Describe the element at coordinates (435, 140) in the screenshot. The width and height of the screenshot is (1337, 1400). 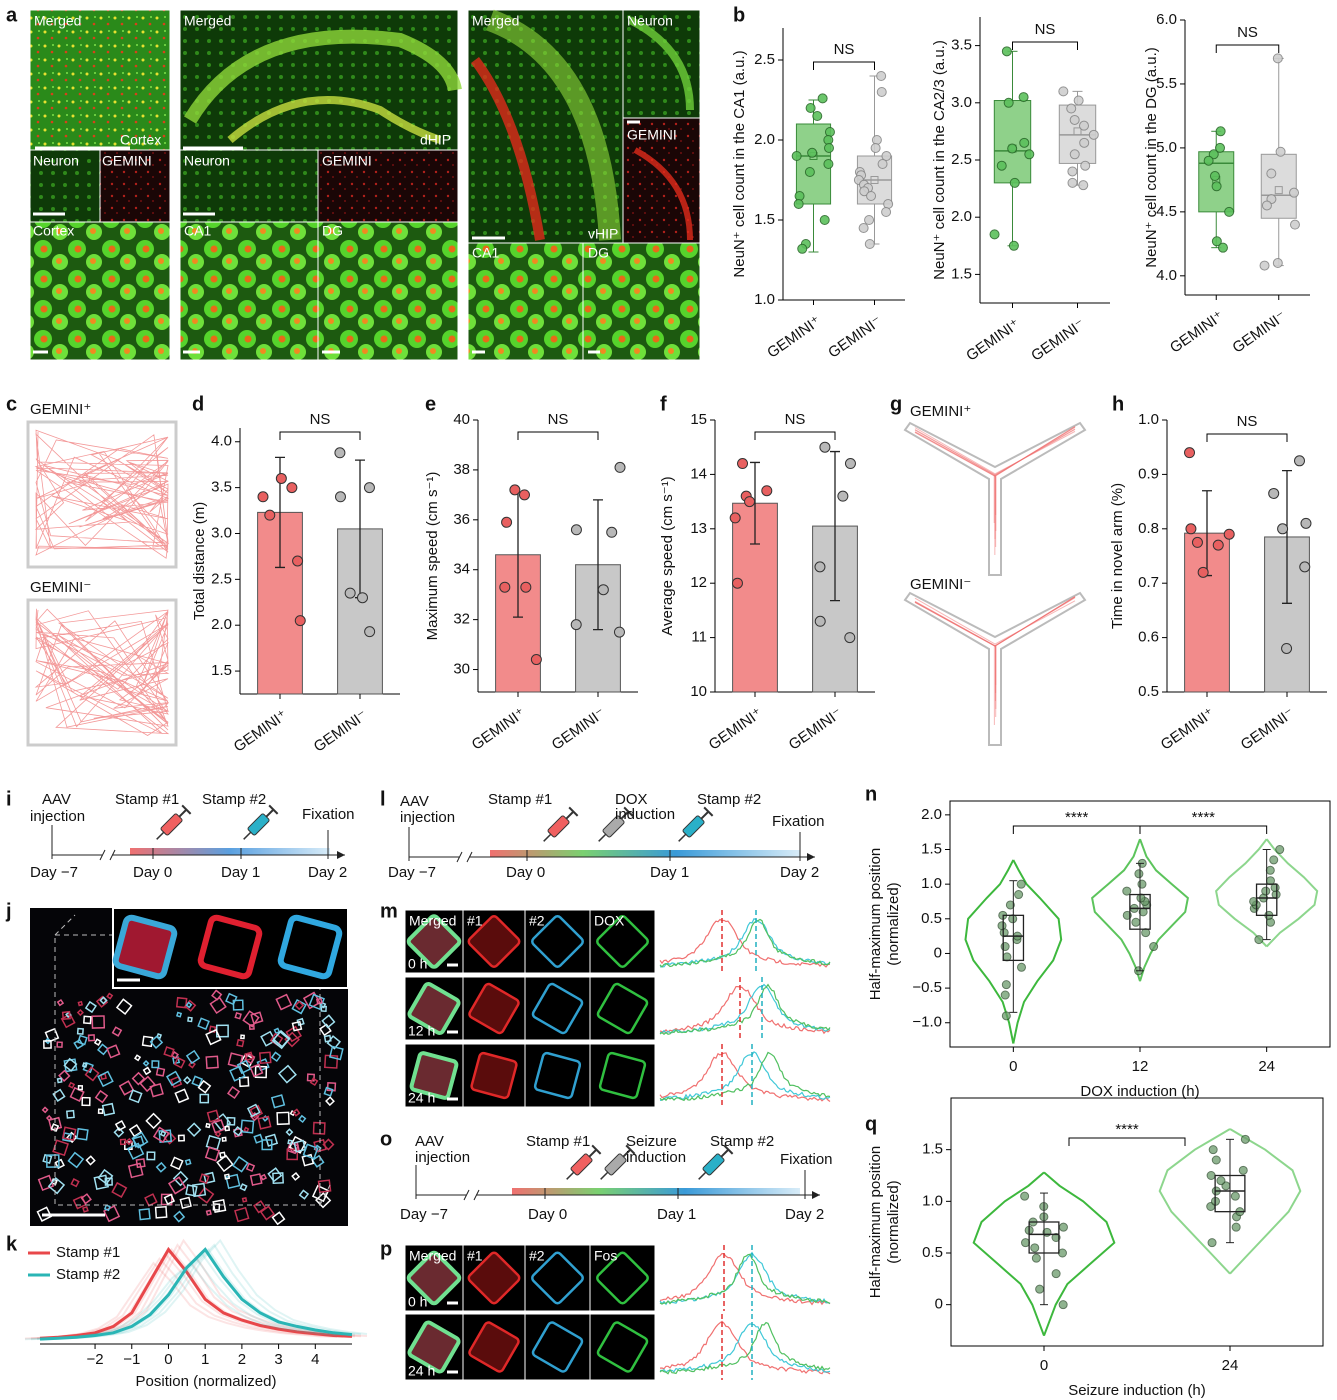
I see `label: dHIP` at that location.